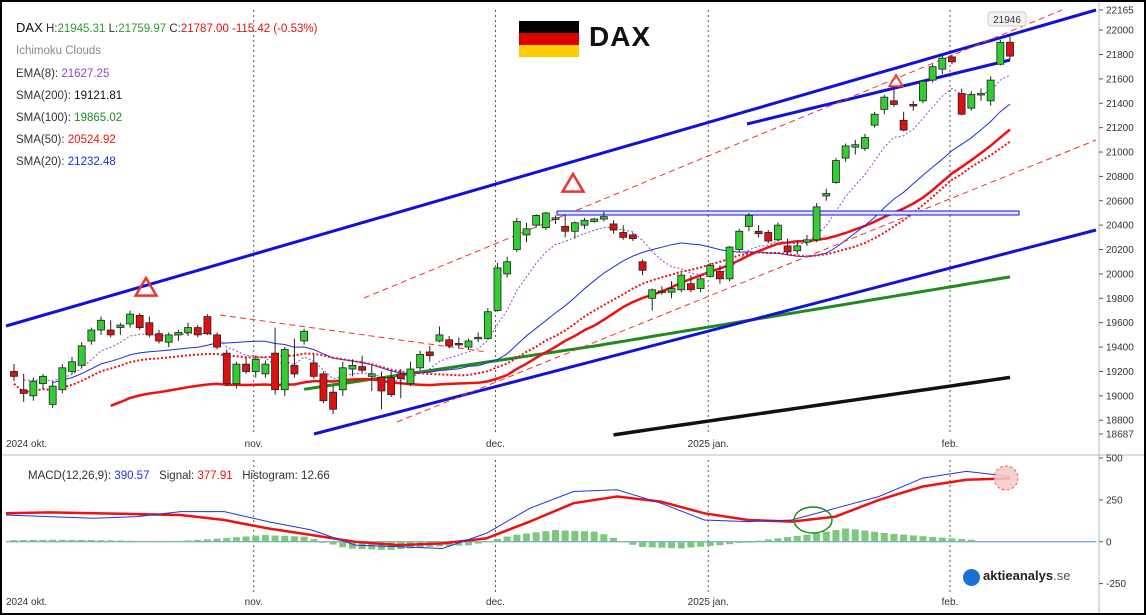 The width and height of the screenshot is (1146, 615). Describe the element at coordinates (66, 140) in the screenshot. I see `legend-sma50: SMA(50): 20524.92` at that location.